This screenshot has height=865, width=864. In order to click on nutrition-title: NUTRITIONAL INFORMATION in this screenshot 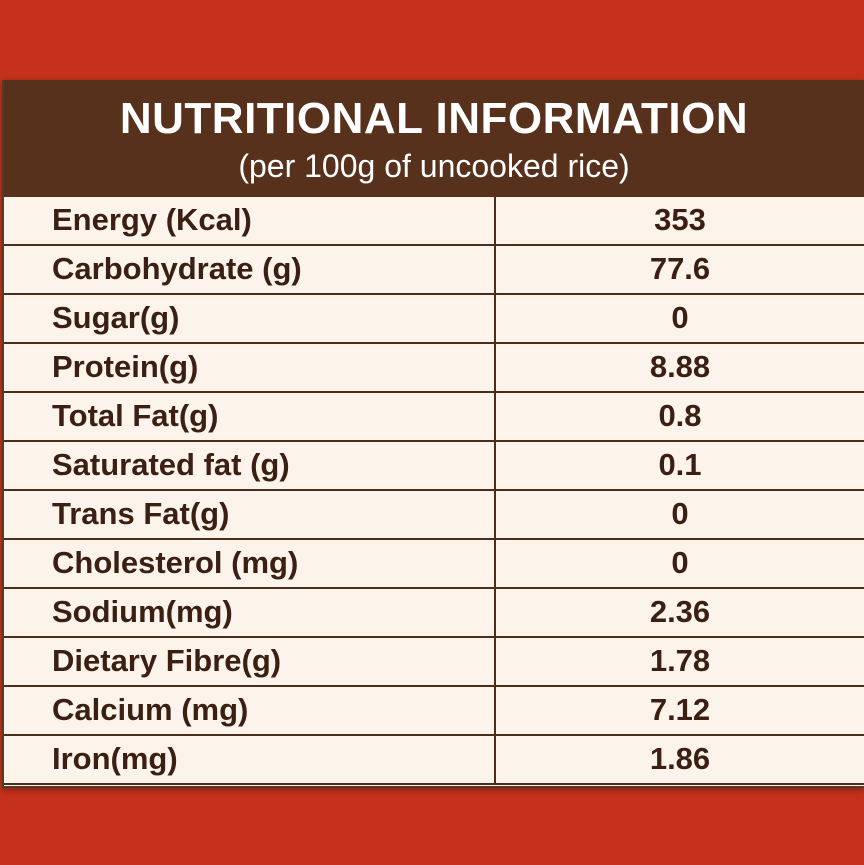, I will do `click(434, 118)`.